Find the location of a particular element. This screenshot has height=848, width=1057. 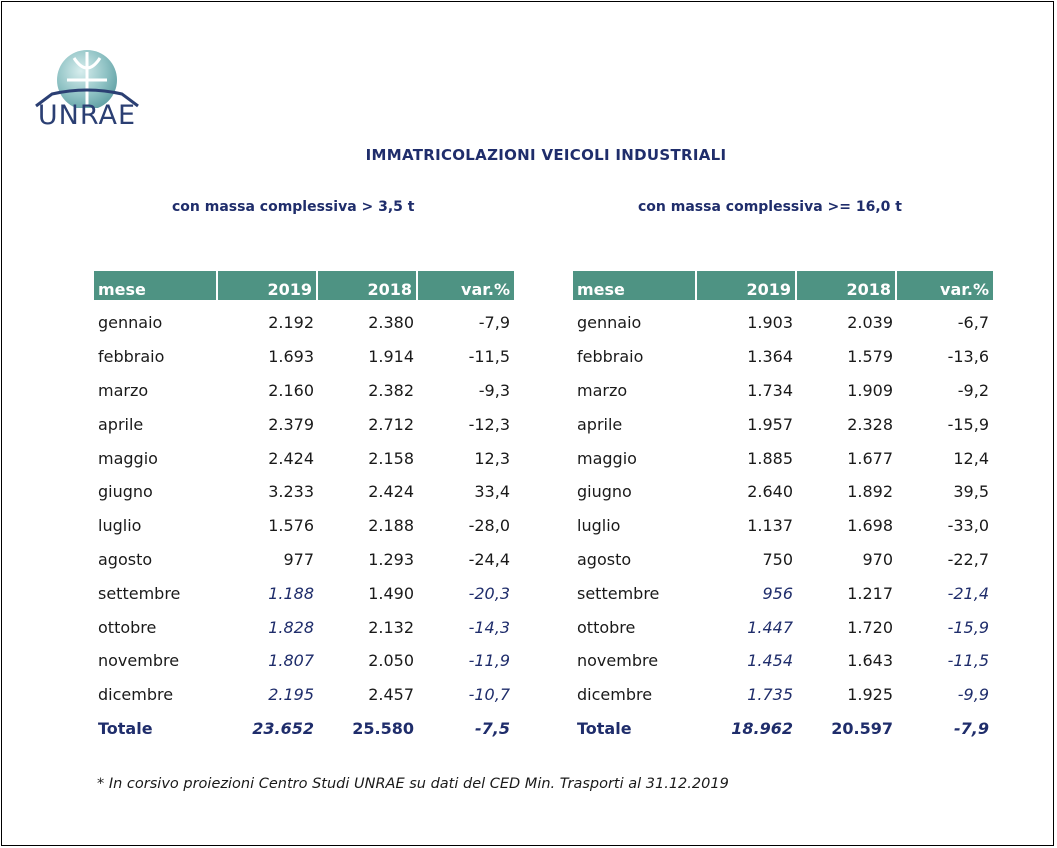

total-2019: 18.962 is located at coordinates (762, 728).